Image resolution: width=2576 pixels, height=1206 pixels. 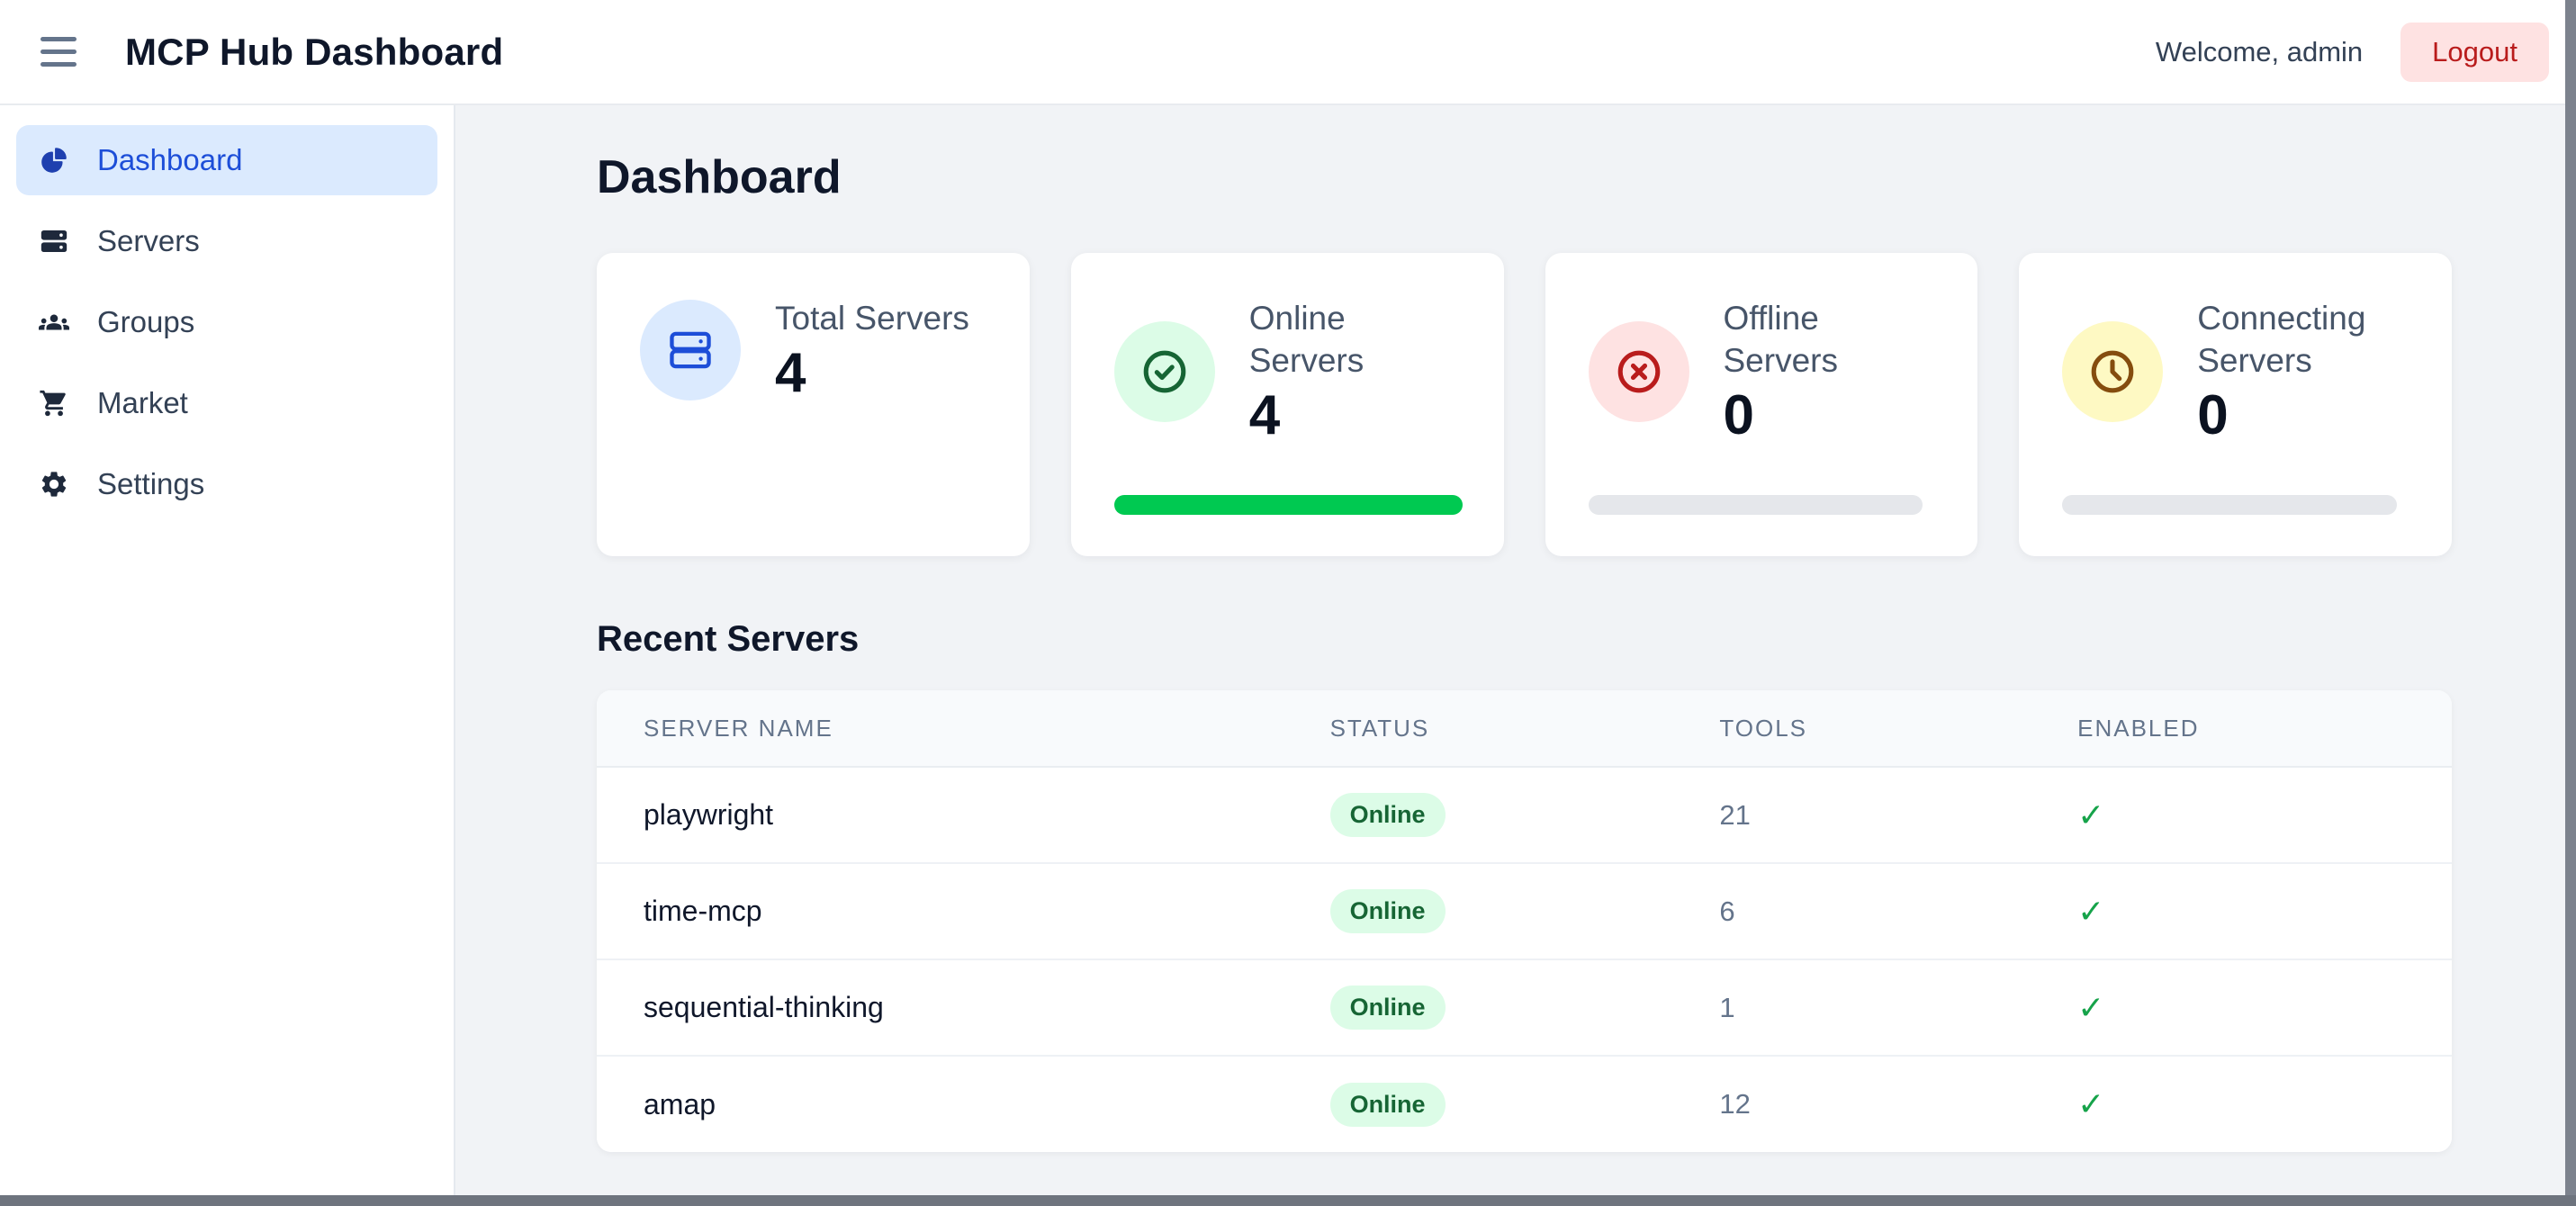 I want to click on recent-servers-title: Recent Servers, so click(x=728, y=639).